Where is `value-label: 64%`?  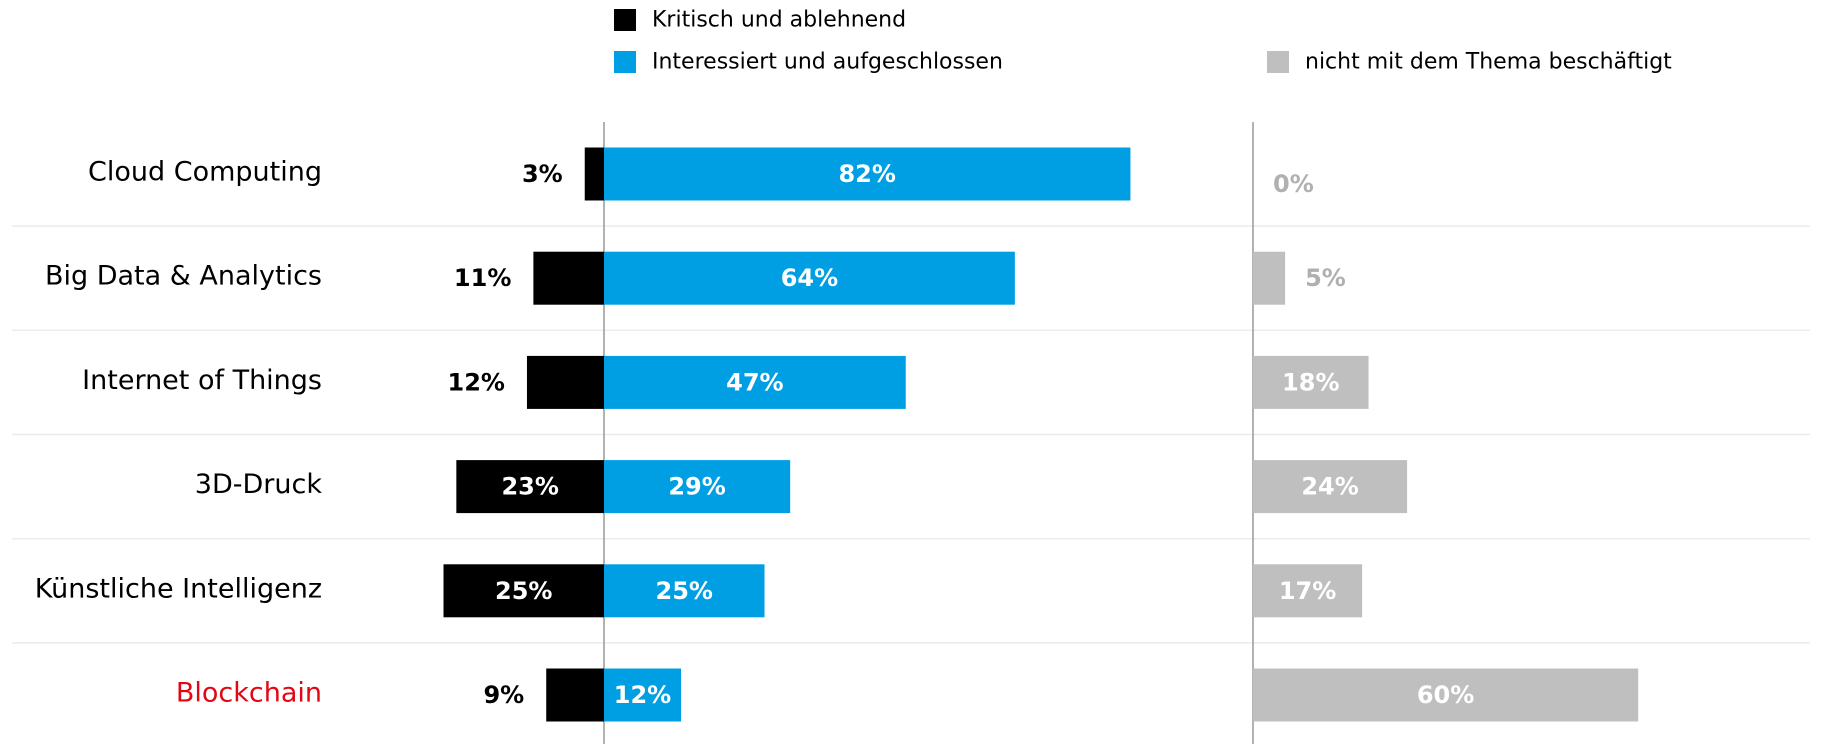 value-label: 64% is located at coordinates (809, 278).